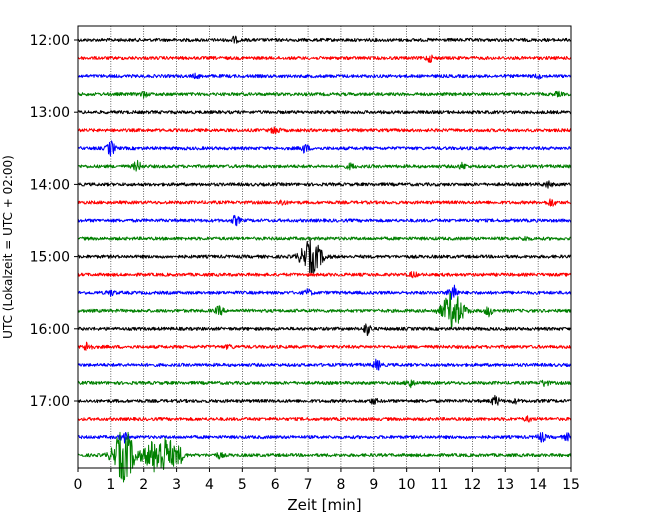 This screenshot has width=650, height=520. What do you see at coordinates (143, 485) in the screenshot?
I see `x-tick-label: 2` at bounding box center [143, 485].